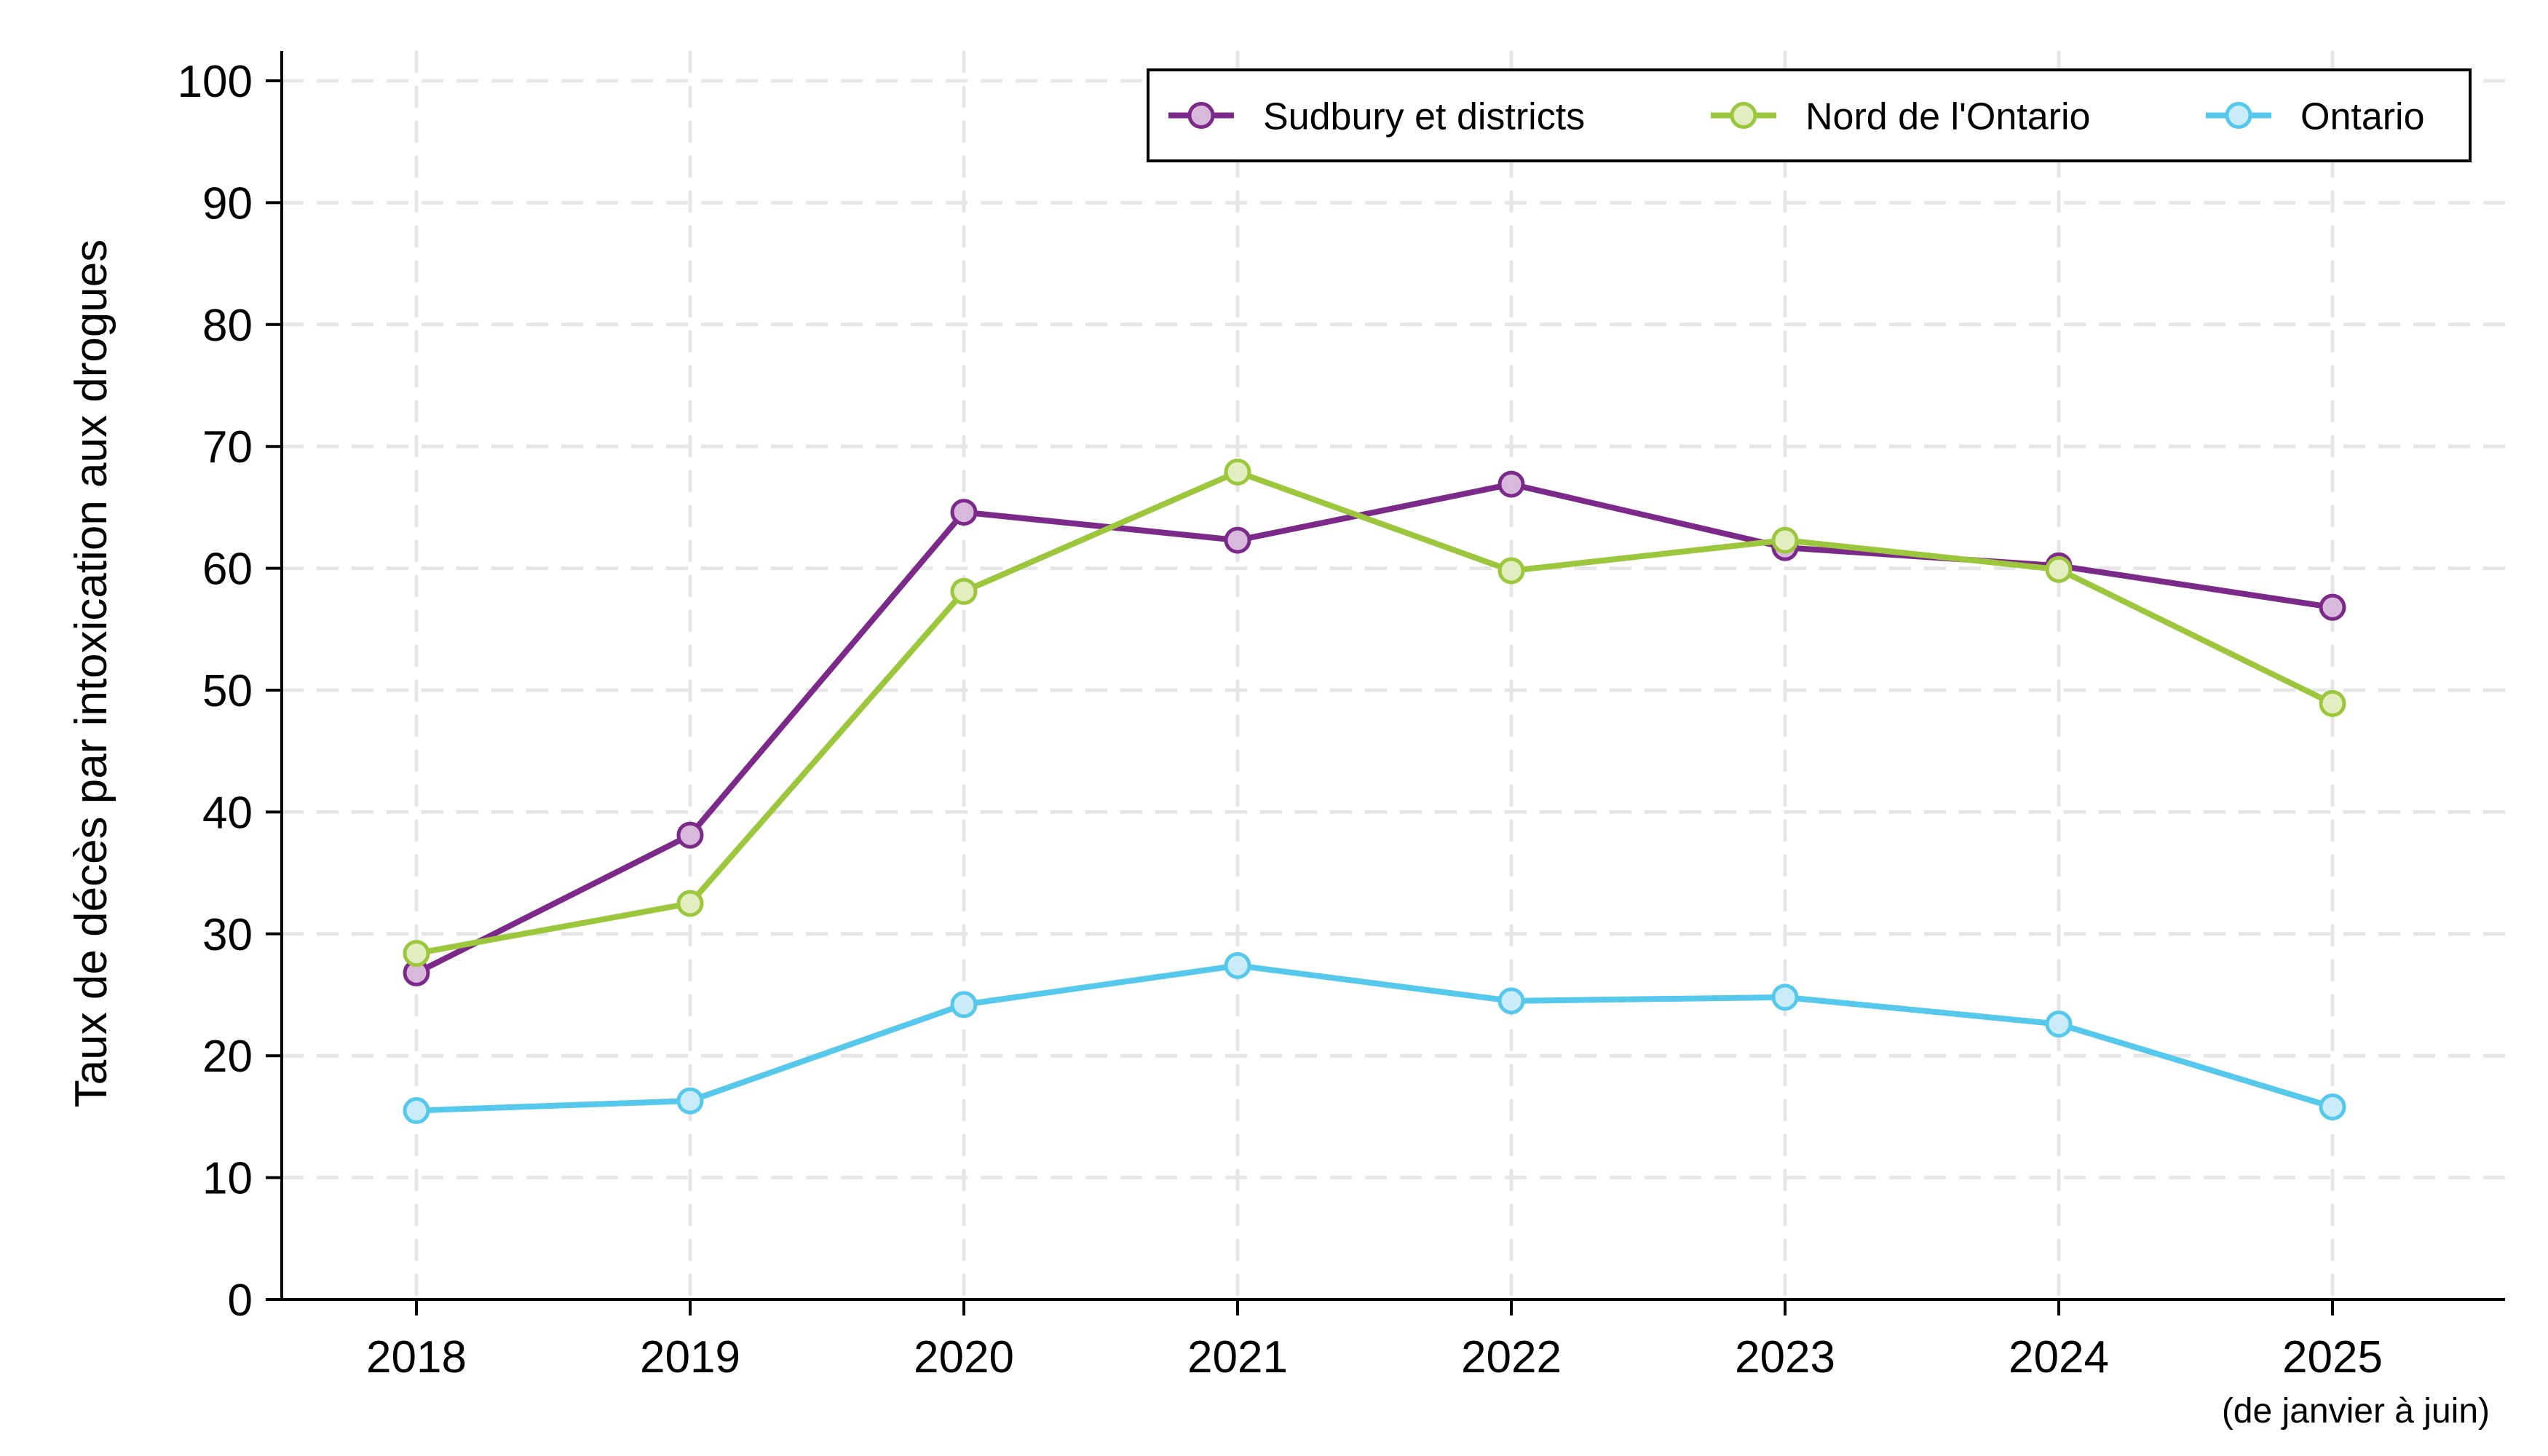 This screenshot has width=2548, height=1456. What do you see at coordinates (227, 1057) in the screenshot?
I see `y-tick-label: 20` at bounding box center [227, 1057].